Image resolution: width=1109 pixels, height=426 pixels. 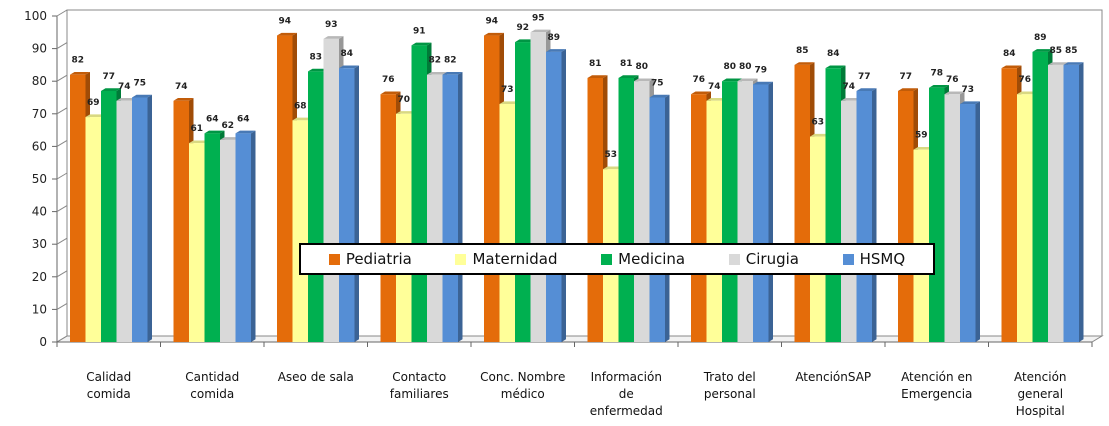 What do you see at coordinates (553, 38) in the screenshot?
I see `data-label: 89` at bounding box center [553, 38].